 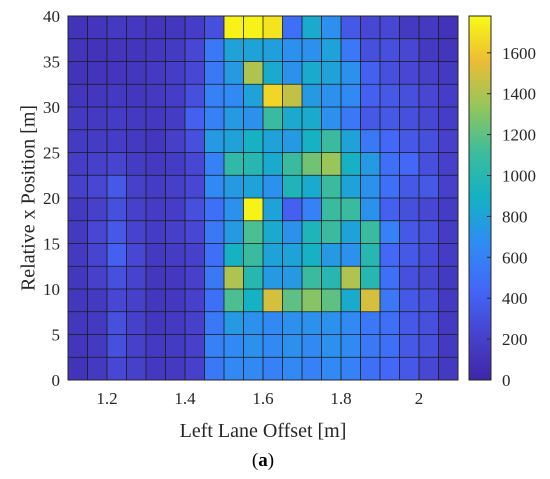 What do you see at coordinates (263, 460) in the screenshot?
I see `figure-caption: (a)` at bounding box center [263, 460].